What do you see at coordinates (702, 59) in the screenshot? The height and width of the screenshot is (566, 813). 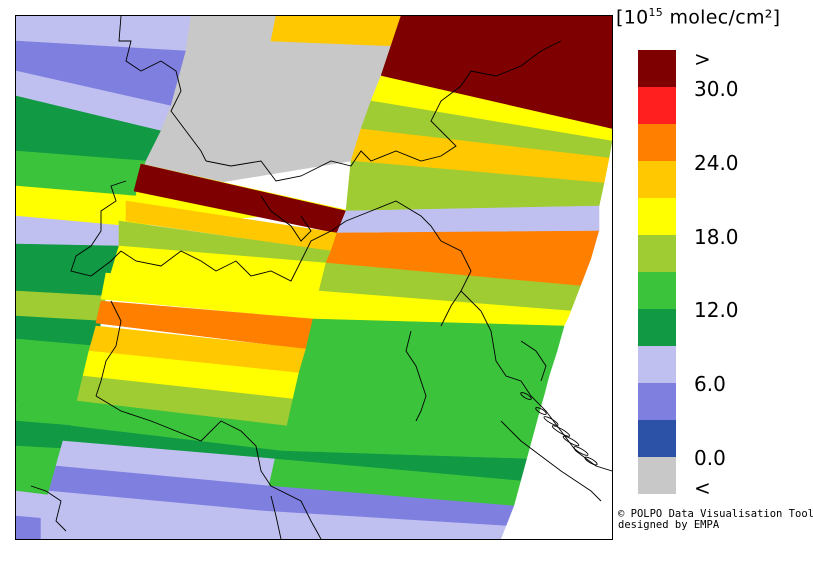 I see `legend-tick-label: >` at bounding box center [702, 59].